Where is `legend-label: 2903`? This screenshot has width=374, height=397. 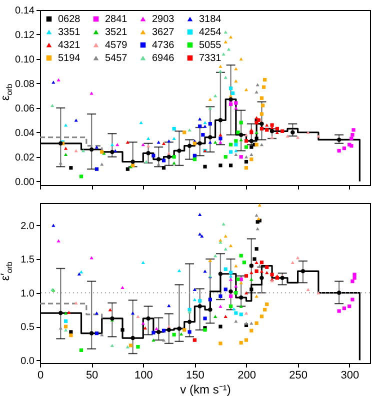
legend-label: 2903 is located at coordinates (163, 19).